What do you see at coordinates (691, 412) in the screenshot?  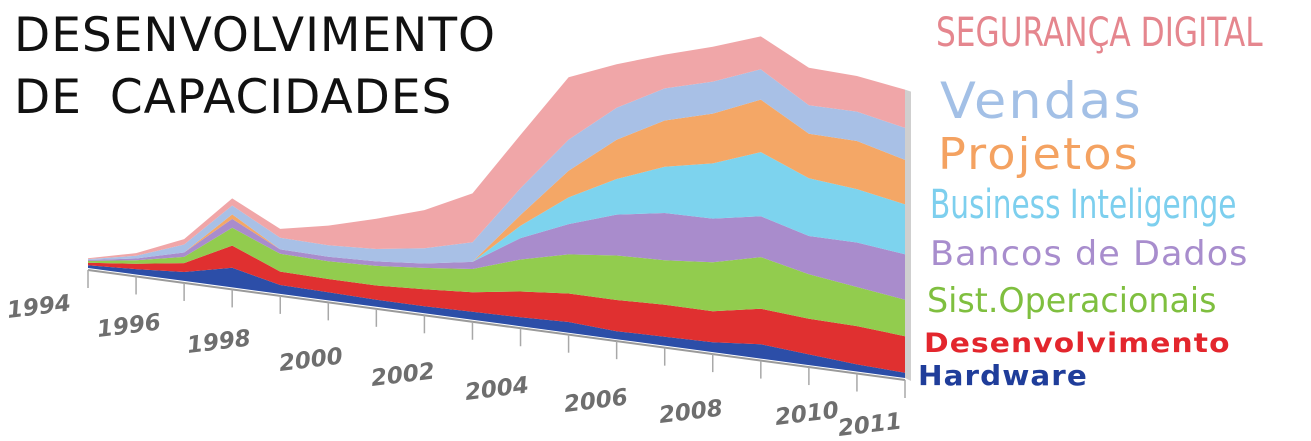 I see `x-tick-label: 2008` at bounding box center [691, 412].